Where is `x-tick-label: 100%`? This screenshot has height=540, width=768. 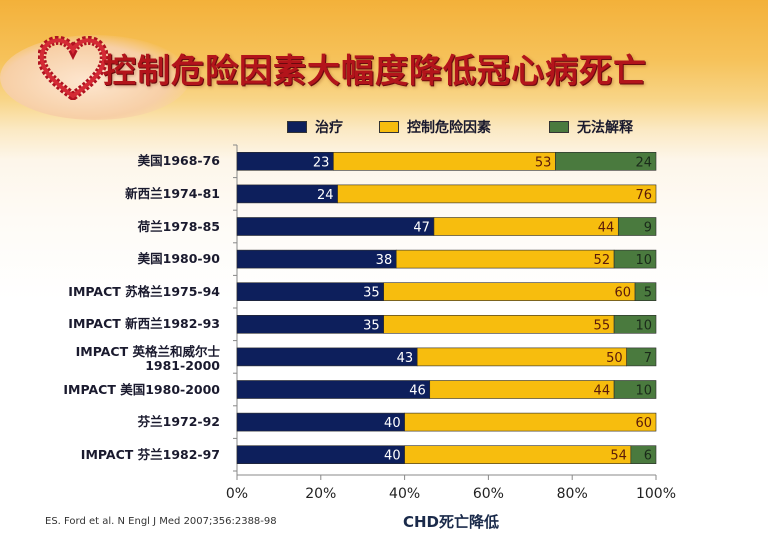
x-tick-label: 100% is located at coordinates (656, 494).